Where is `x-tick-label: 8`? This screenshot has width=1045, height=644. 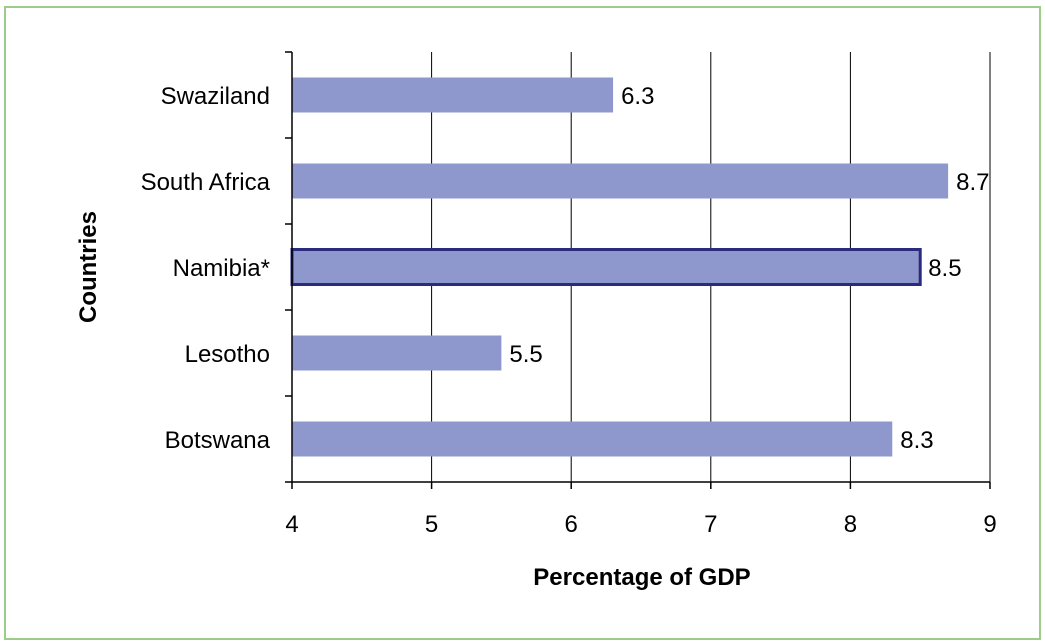 x-tick-label: 8 is located at coordinates (850, 524).